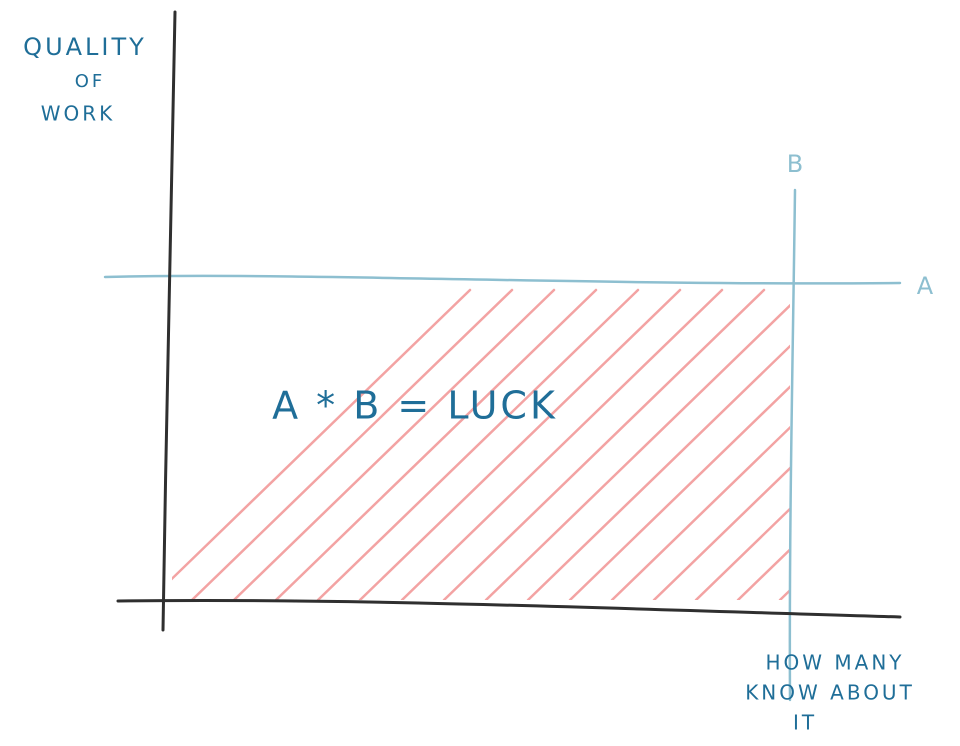 The image size is (960, 746). Describe the element at coordinates (834, 663) in the screenshot. I see `x-axis-label: HOW MANY` at that location.